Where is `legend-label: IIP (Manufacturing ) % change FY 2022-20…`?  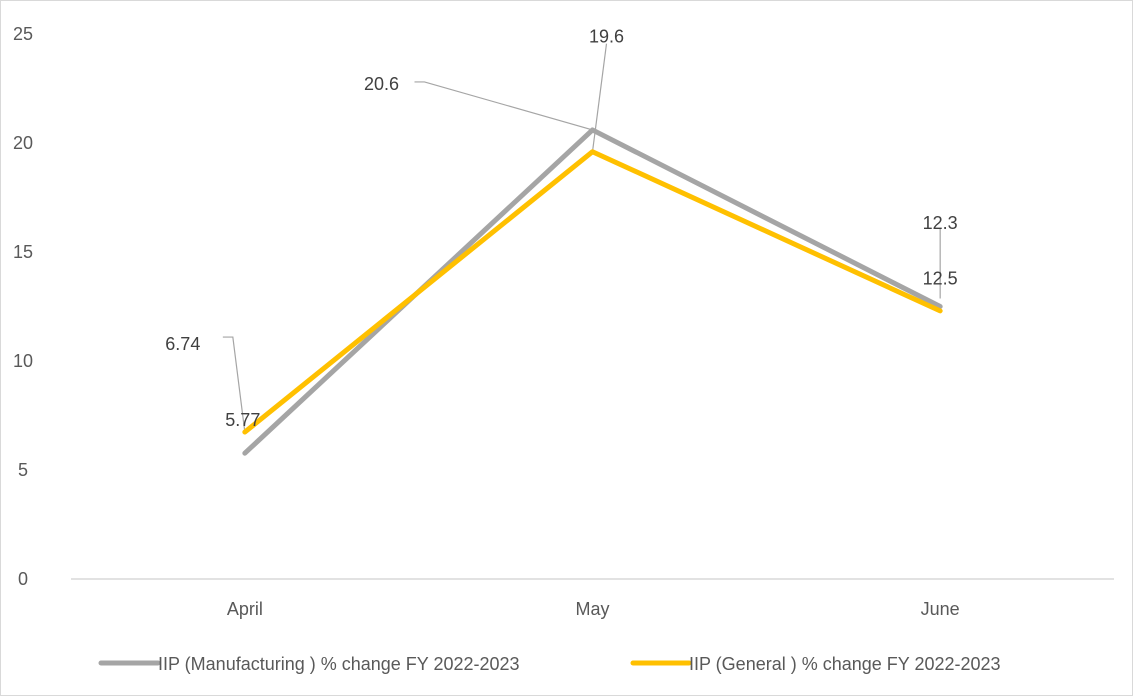 legend-label: IIP (Manufacturing ) % change FY 2022-20… is located at coordinates (339, 664).